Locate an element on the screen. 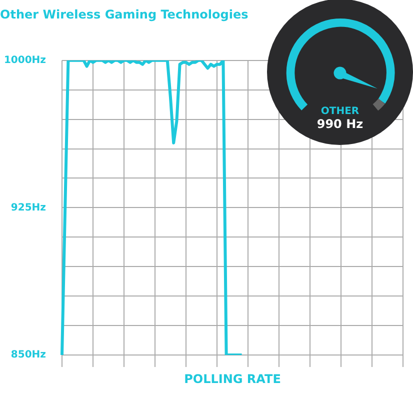 This screenshot has height=395, width=413. annotation: OTHER is located at coordinates (340, 111).